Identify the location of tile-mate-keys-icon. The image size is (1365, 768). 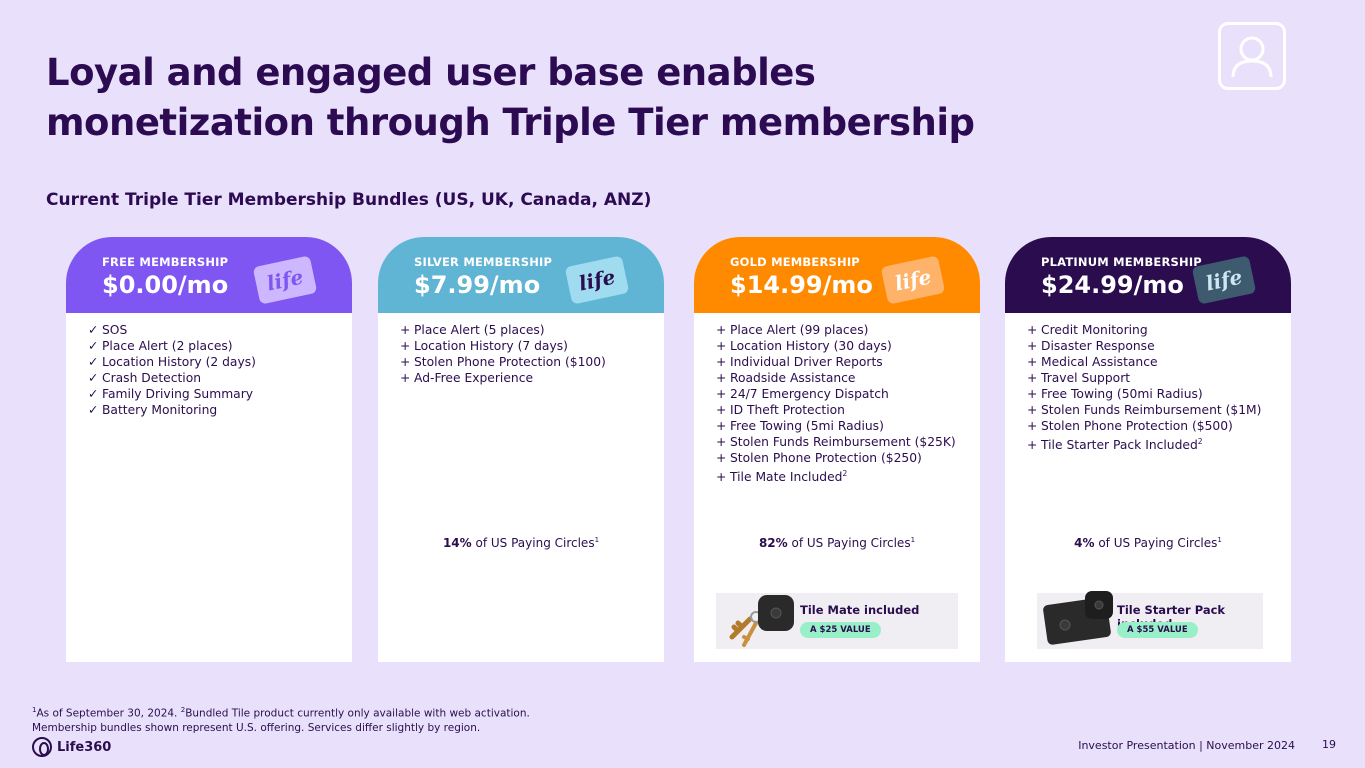
(761, 621).